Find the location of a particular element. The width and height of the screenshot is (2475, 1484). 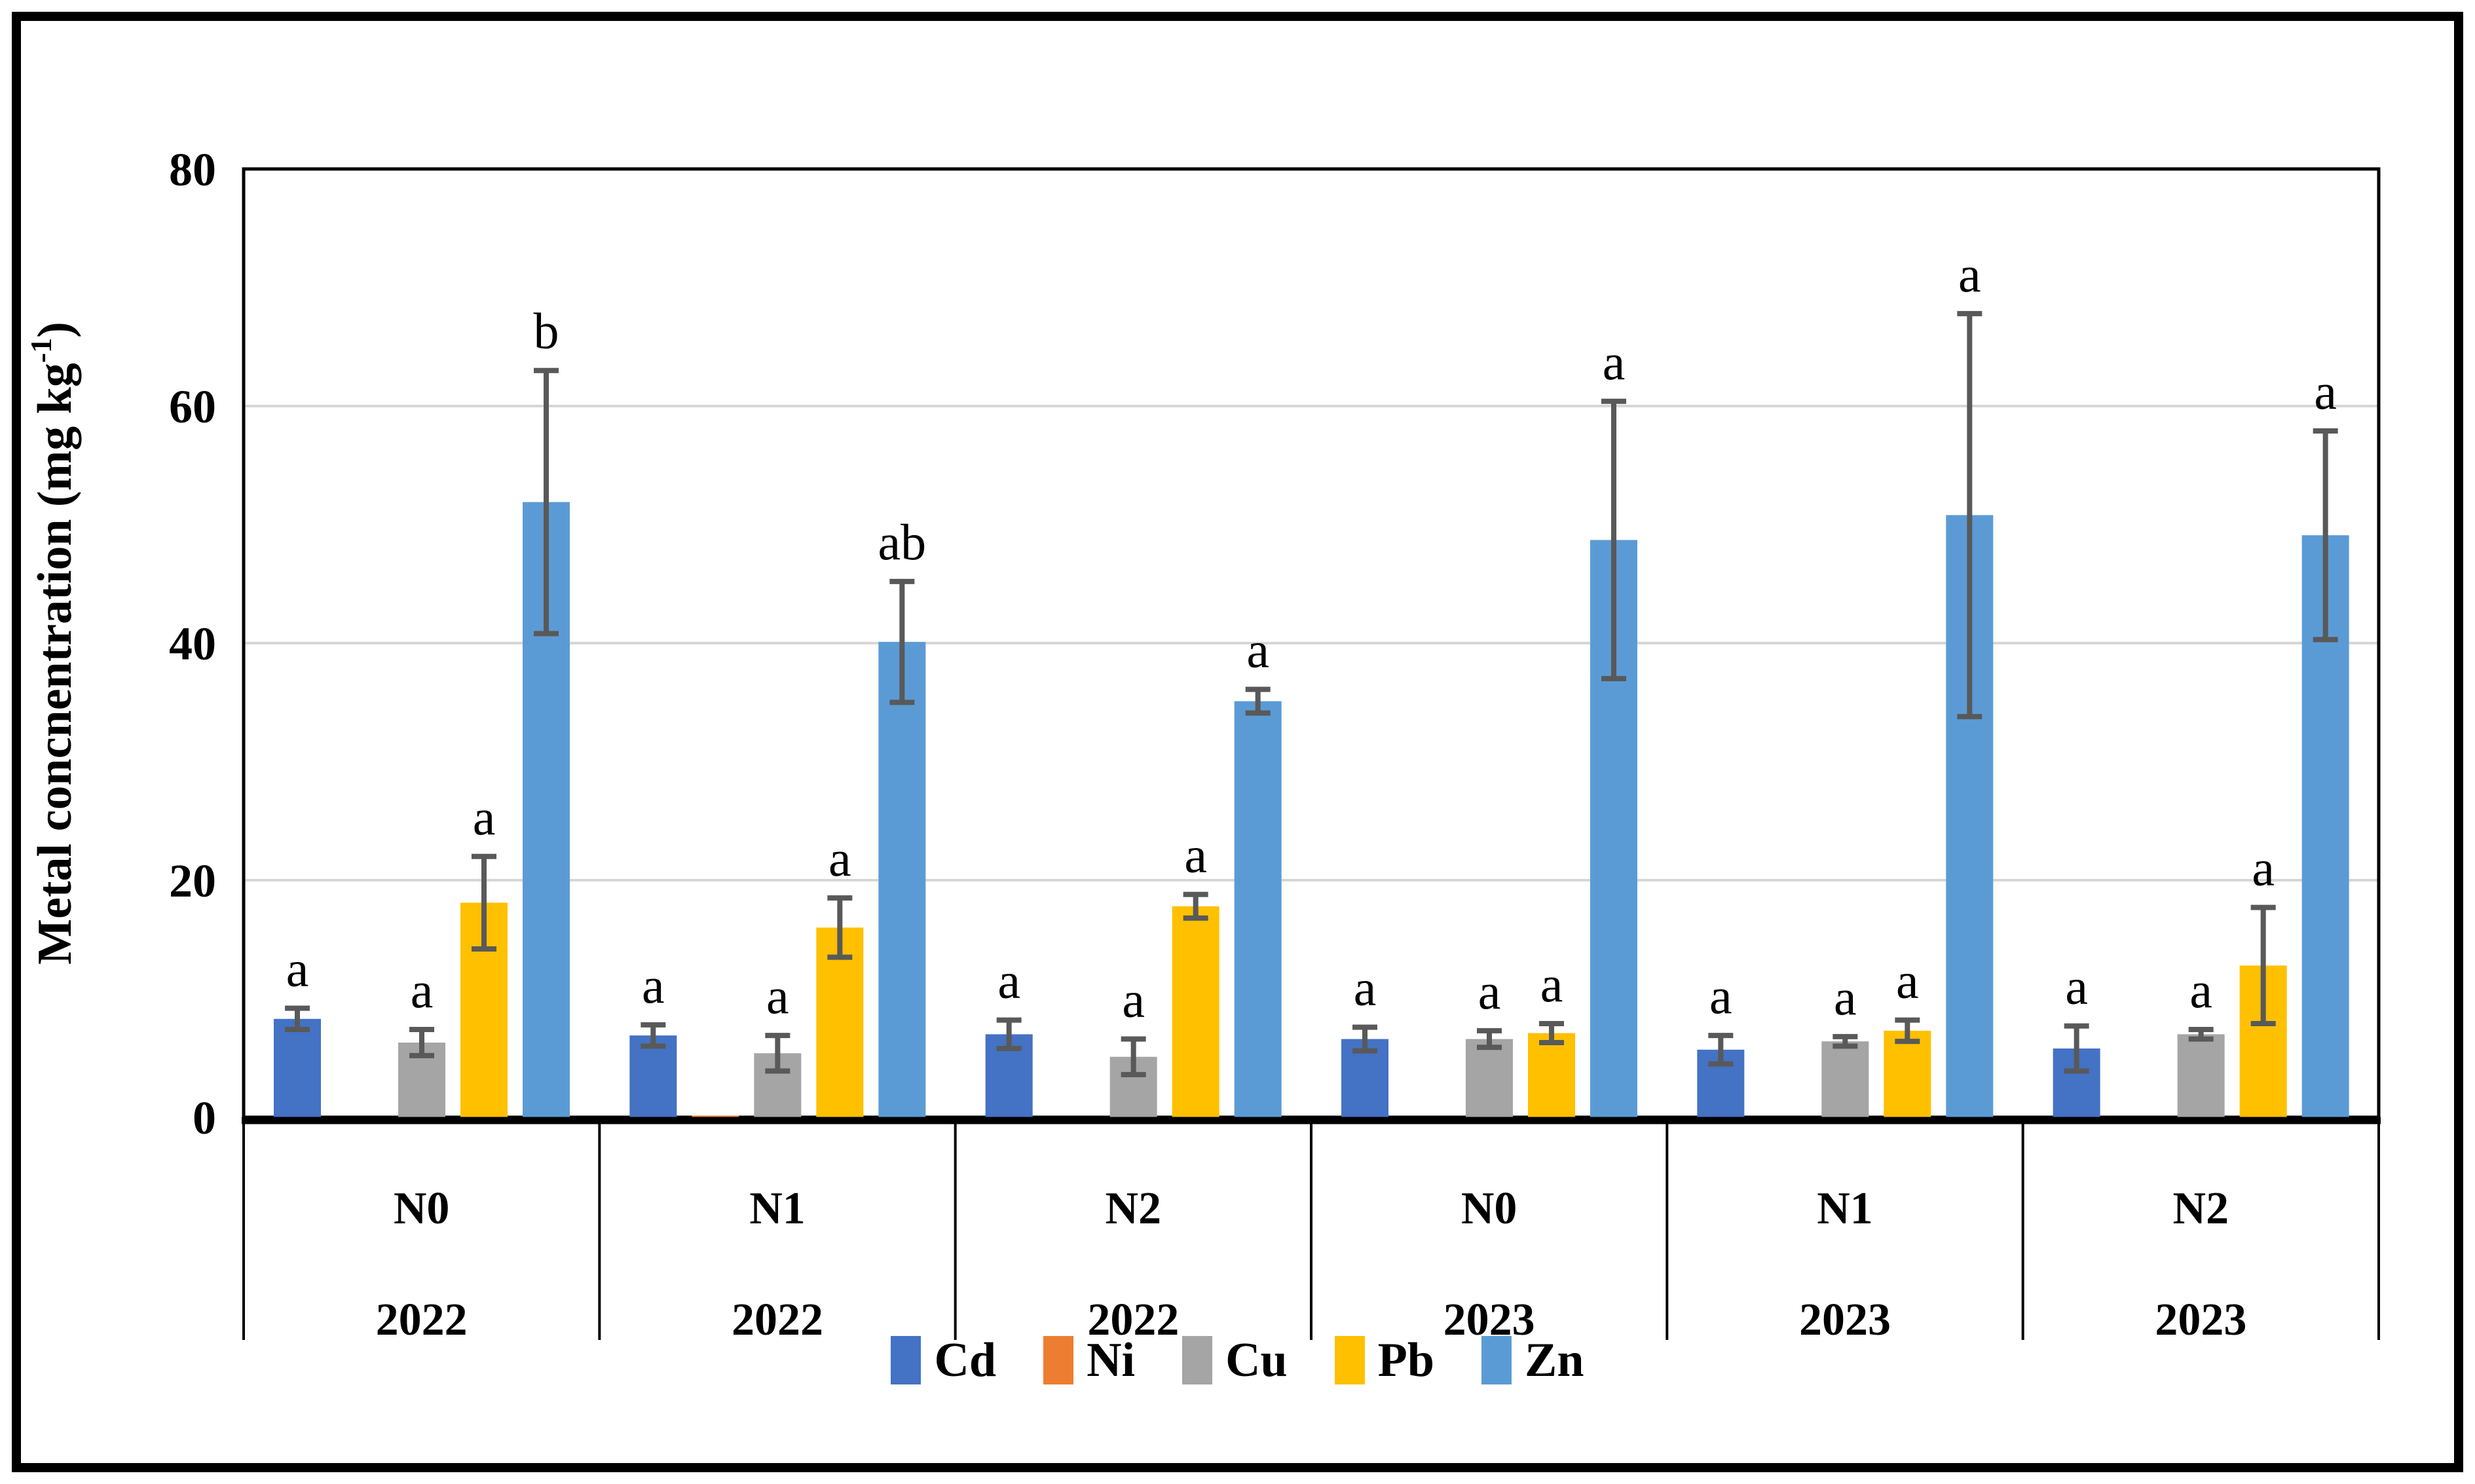

sig-letter: b is located at coordinates (546, 331).